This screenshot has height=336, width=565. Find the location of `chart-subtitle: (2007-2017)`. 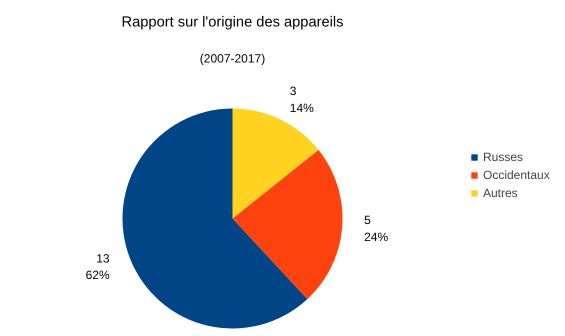

chart-subtitle: (2007-2017) is located at coordinates (233, 59).